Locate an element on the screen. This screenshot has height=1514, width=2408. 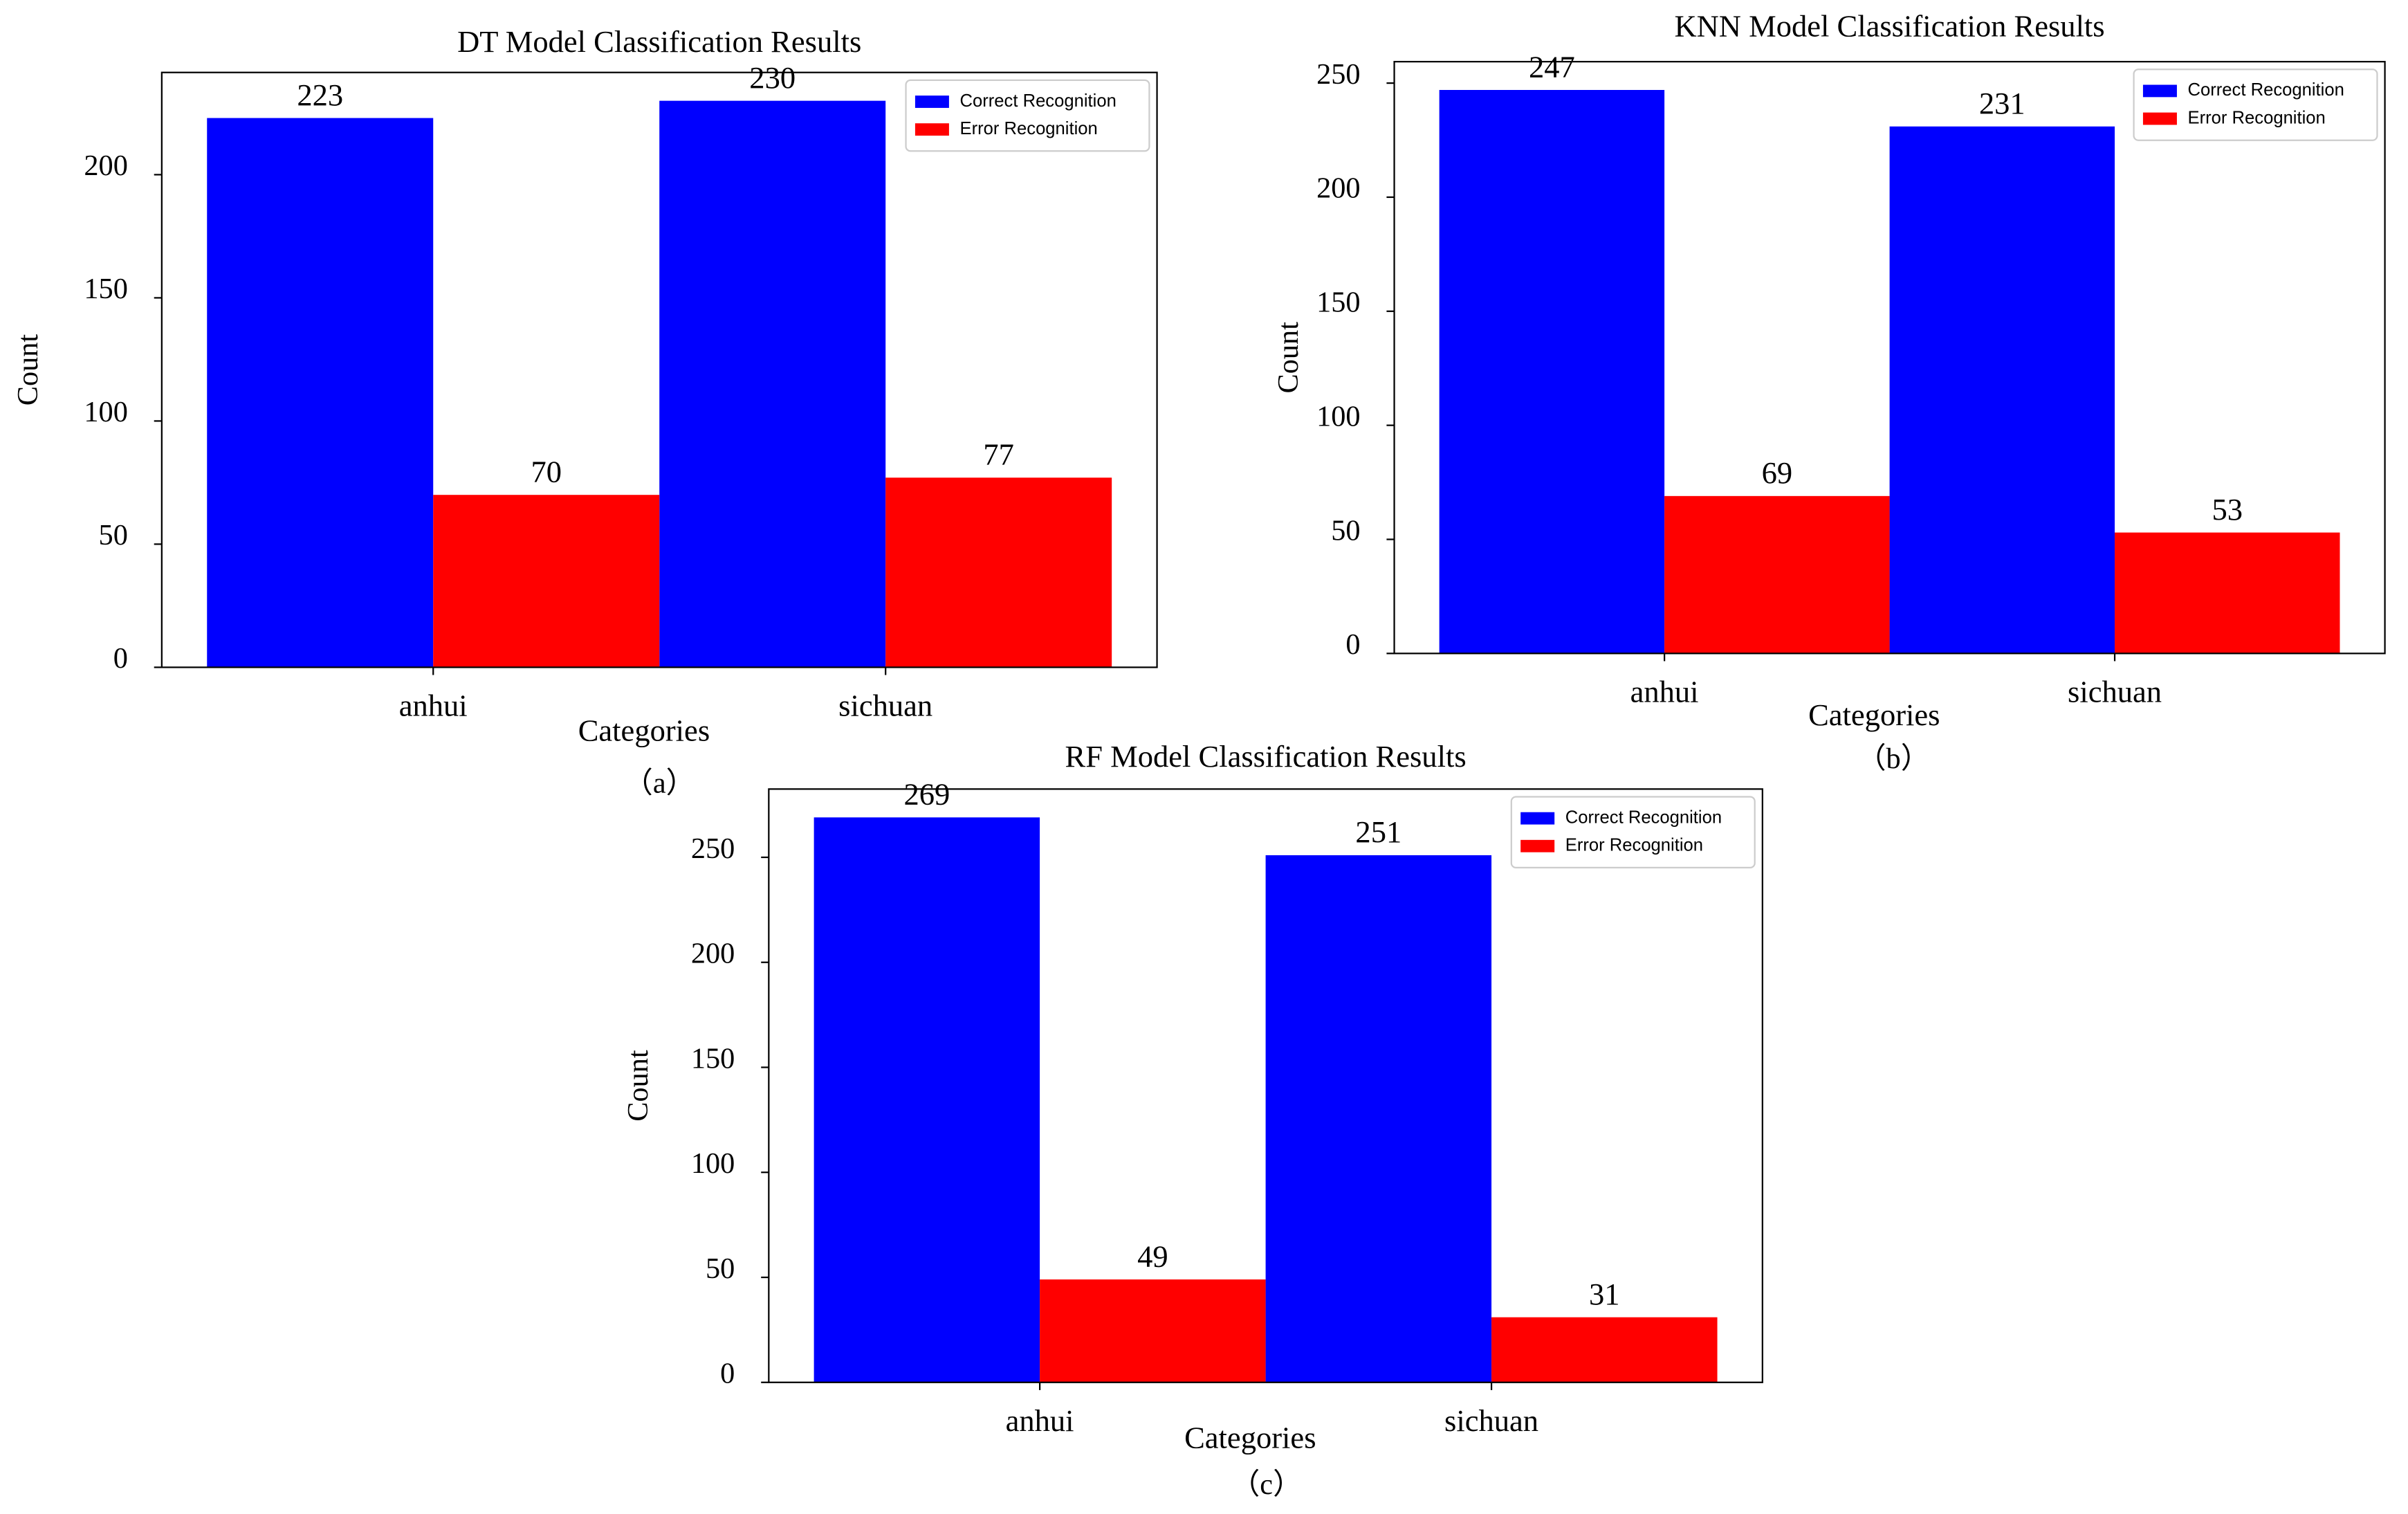
chart-title: RF Model Classification Results is located at coordinates (1266, 756).